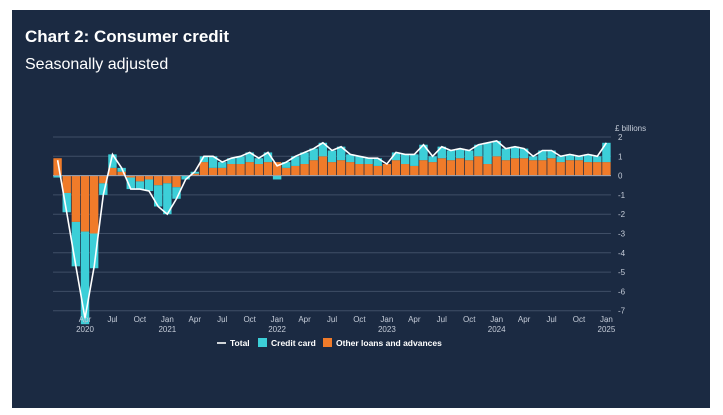 The image size is (723, 415). What do you see at coordinates (387, 329) in the screenshot?
I see `x-year-label: 2023` at bounding box center [387, 329].